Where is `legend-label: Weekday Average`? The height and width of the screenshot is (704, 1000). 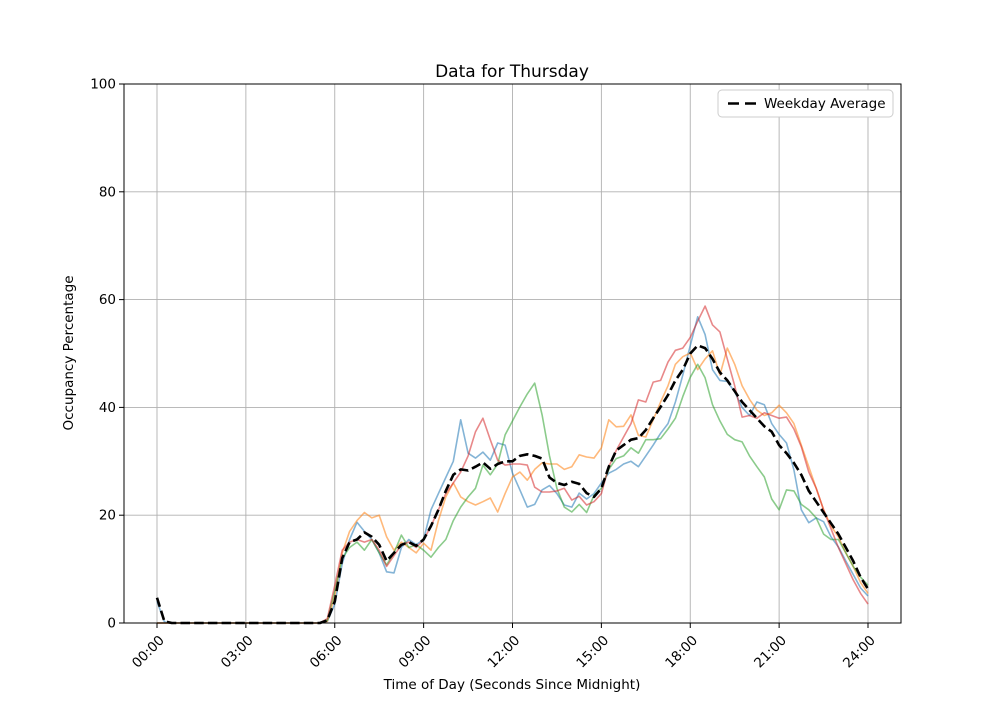
legend-label: Weekday Average is located at coordinates (825, 104).